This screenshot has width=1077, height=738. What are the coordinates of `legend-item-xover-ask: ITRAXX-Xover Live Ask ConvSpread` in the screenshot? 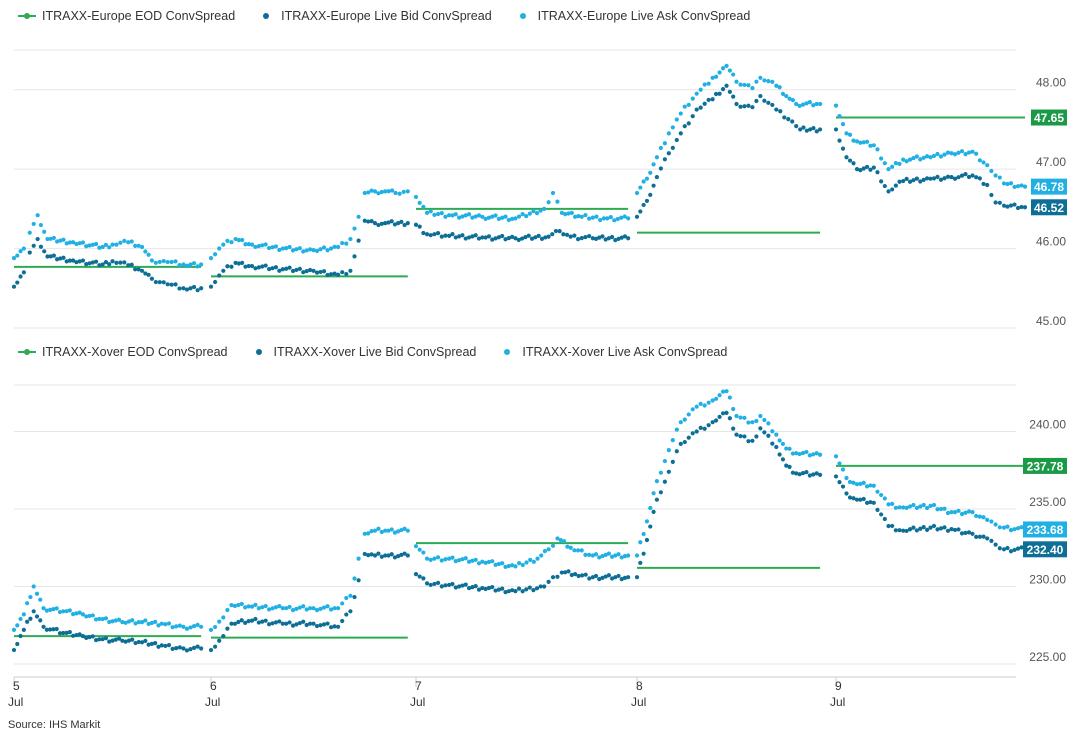 It's located at (612, 352).